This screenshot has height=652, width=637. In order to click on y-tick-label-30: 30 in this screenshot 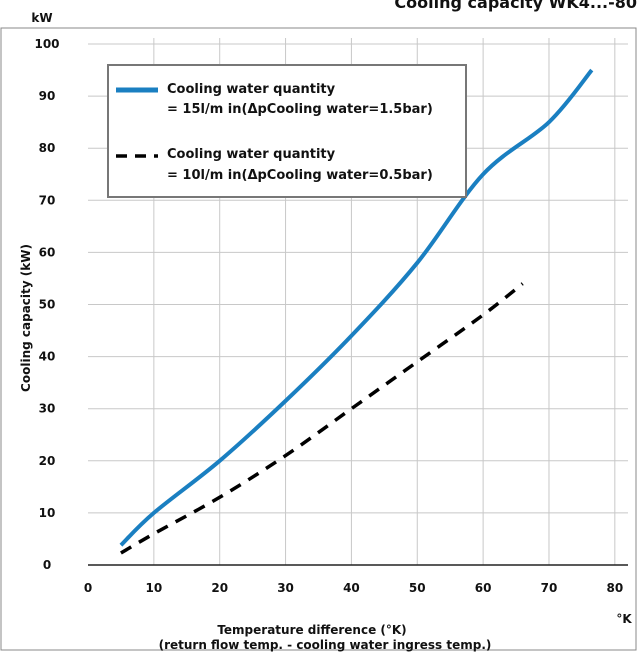, I will do `click(47, 409)`.